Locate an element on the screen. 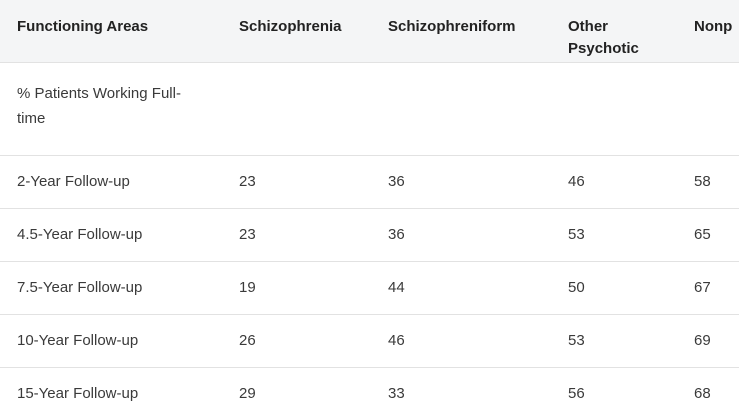 The image size is (739, 416). table-row: 4.5-Year Follow-up 23 36 53 65 is located at coordinates (369, 235).